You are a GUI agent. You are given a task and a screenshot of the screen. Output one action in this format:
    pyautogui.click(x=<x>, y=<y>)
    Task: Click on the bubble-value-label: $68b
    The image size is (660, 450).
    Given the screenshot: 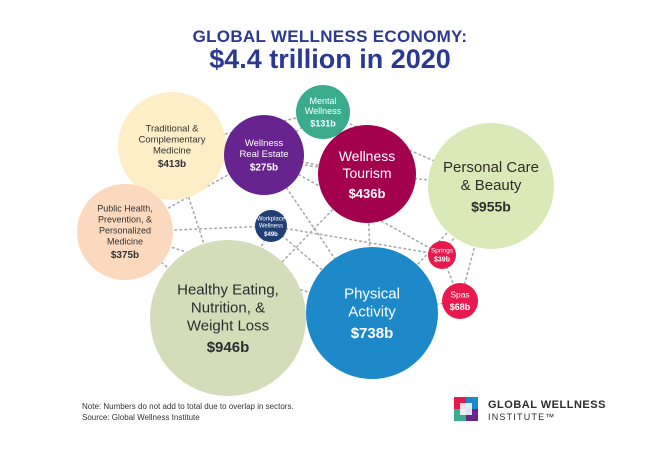 What is the action you would take?
    pyautogui.click(x=460, y=307)
    